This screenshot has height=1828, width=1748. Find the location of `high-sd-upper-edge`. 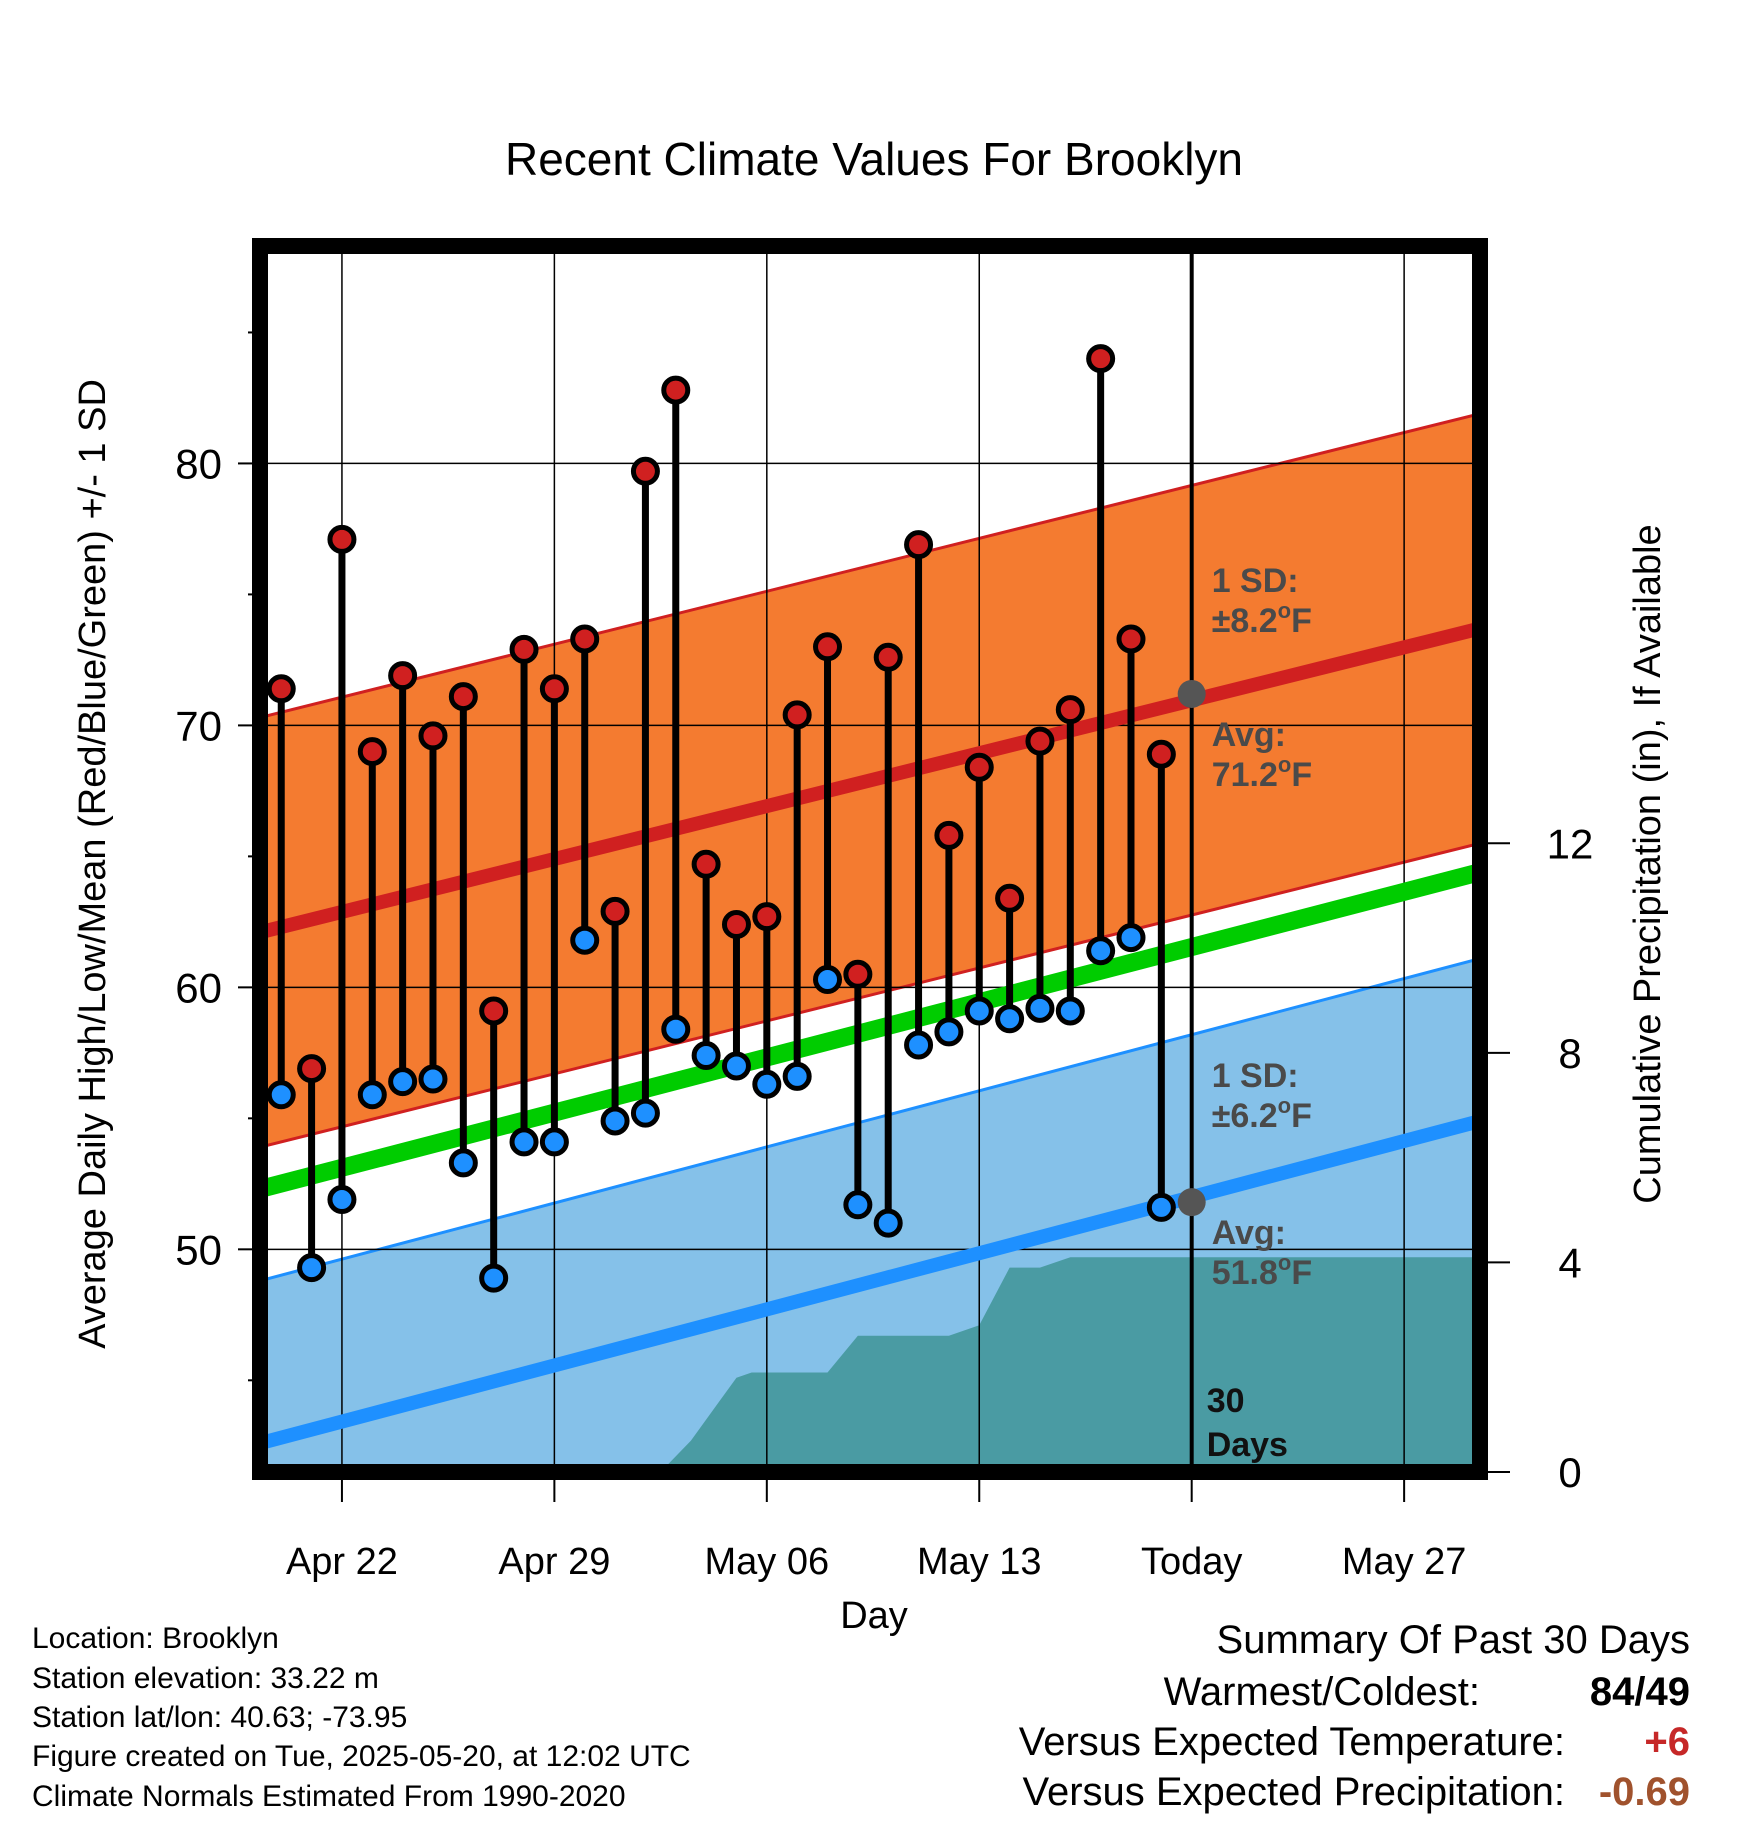

high-sd-upper-edge is located at coordinates (870, 565).